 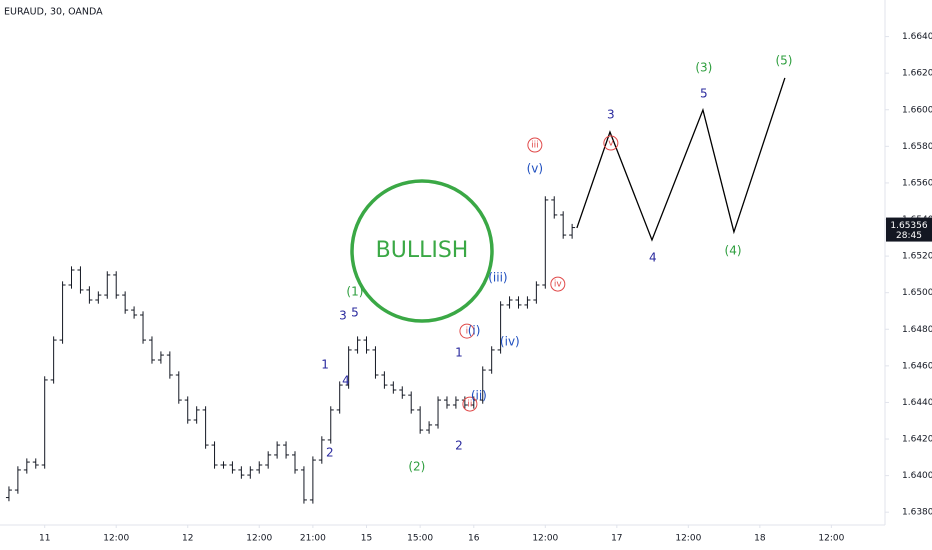 What do you see at coordinates (187, 539) in the screenshot?
I see `x-tick-label: 12` at bounding box center [187, 539].